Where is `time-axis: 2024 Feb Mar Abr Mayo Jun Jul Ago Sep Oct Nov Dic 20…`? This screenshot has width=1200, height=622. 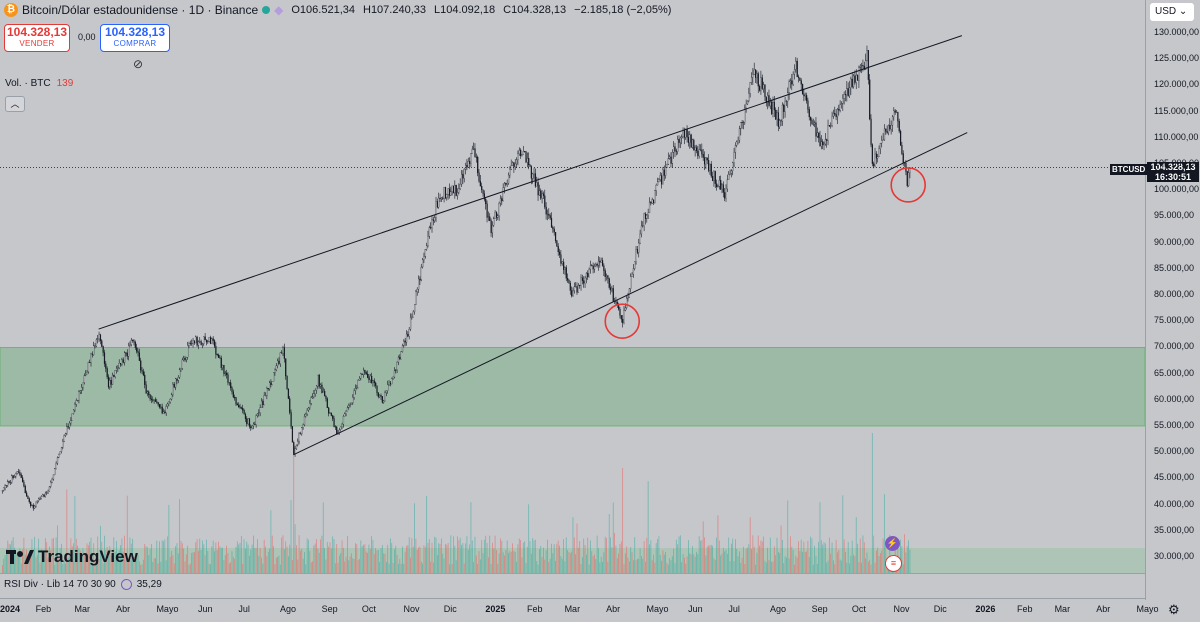
time-axis: 2024 Feb Mar Abr Mayo Jun Jul Ago Sep Oct Nov Dic 20… is located at coordinates (579, 610).